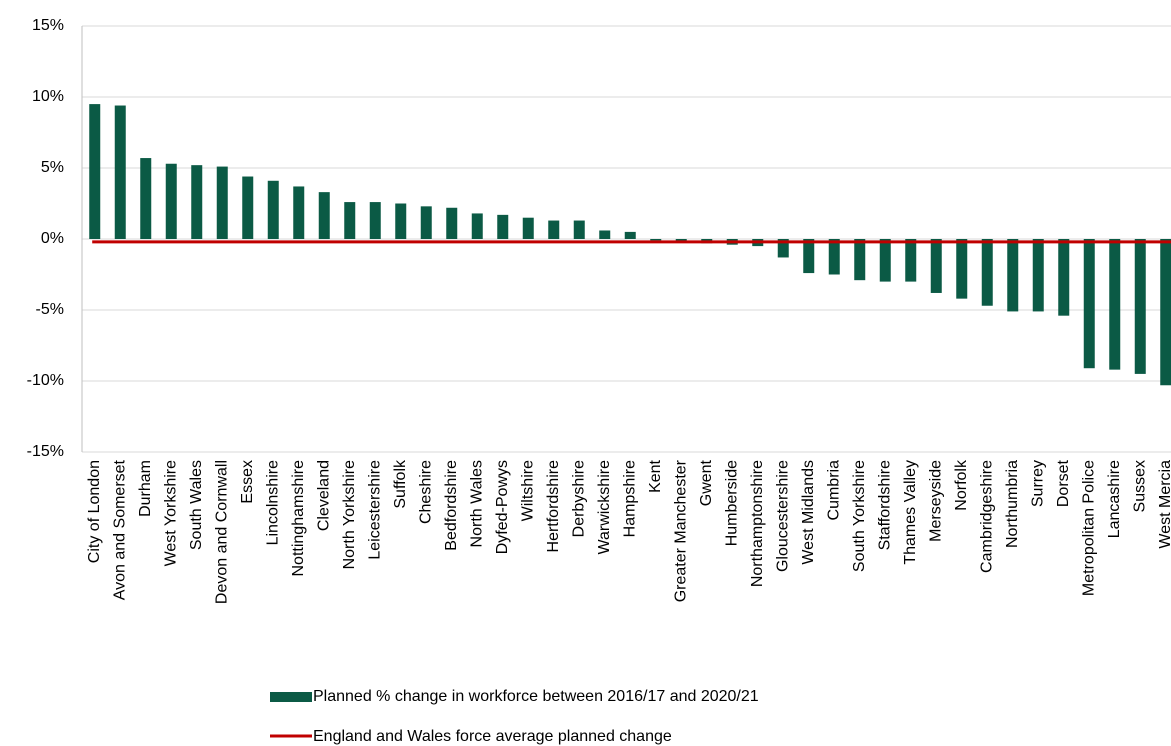 The height and width of the screenshot is (746, 1171). What do you see at coordinates (629, 498) in the screenshot?
I see `x-tick-label: Hampshire` at bounding box center [629, 498].